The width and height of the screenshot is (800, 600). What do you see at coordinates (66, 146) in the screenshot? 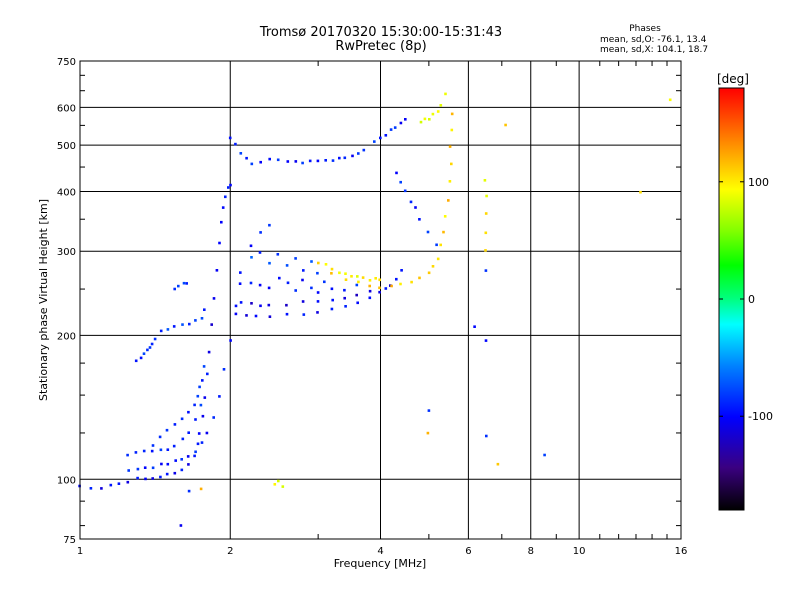
I see `y-tick-label: 500` at bounding box center [66, 146].